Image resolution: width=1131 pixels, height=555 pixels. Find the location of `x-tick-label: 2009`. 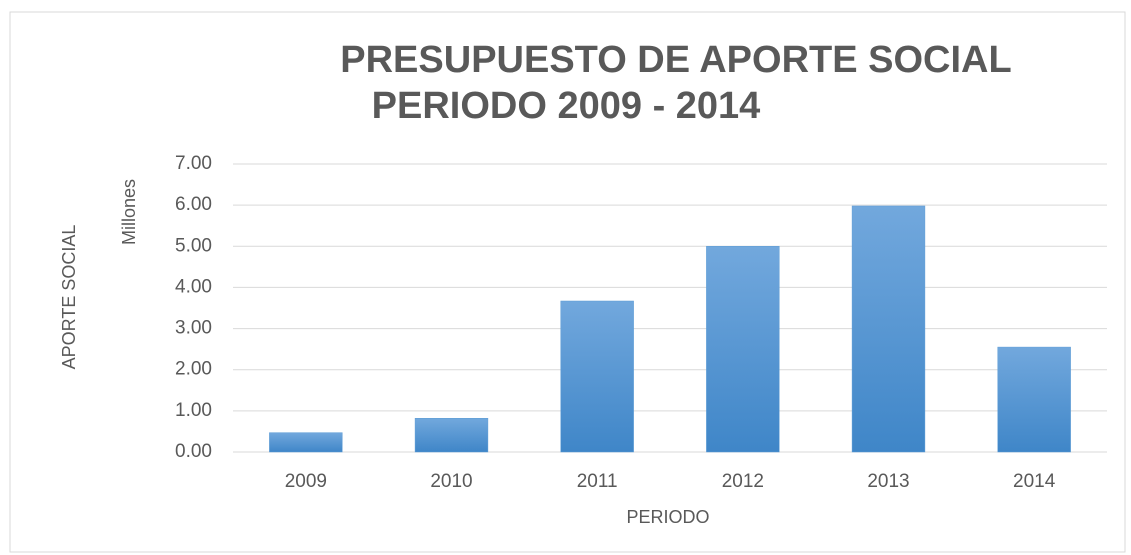

x-tick-label: 2009 is located at coordinates (306, 481).